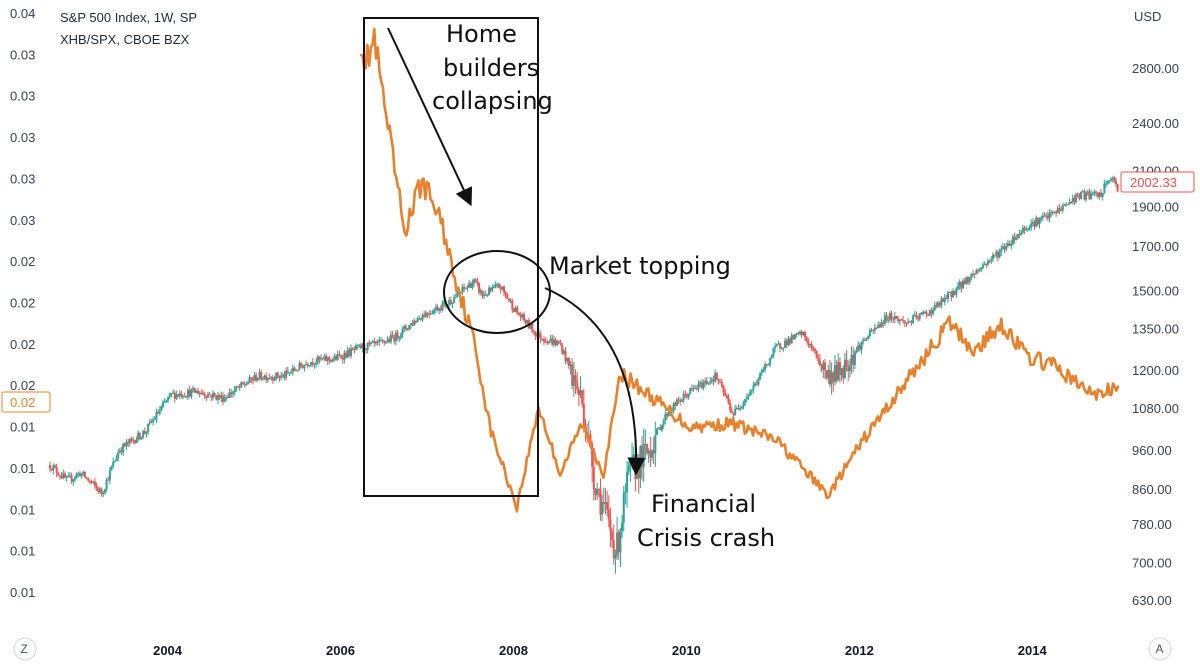 Image resolution: width=1200 pixels, height=669 pixels. I want to click on auto-scale-toggle-button: A, so click(1160, 649).